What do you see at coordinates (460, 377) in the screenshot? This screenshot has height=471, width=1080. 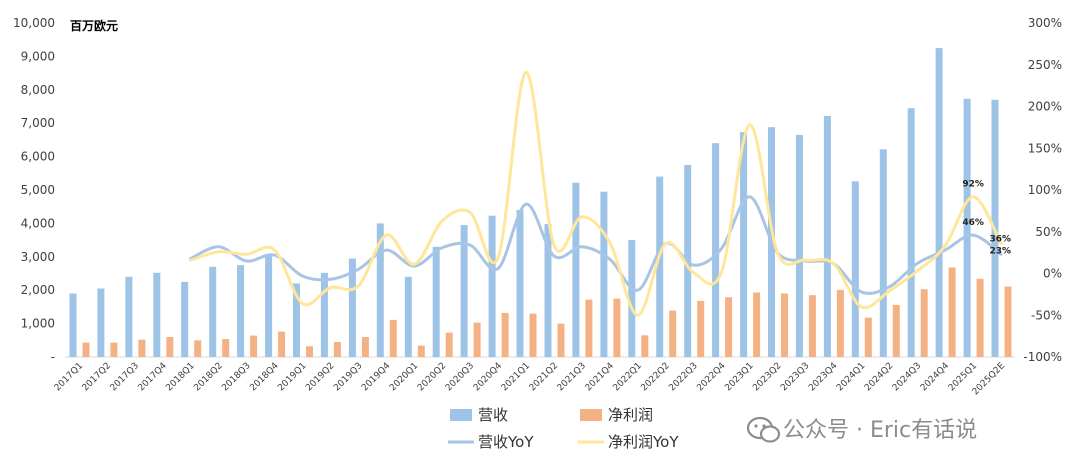 I see `x-tick-label: 2020Q3` at bounding box center [460, 377].